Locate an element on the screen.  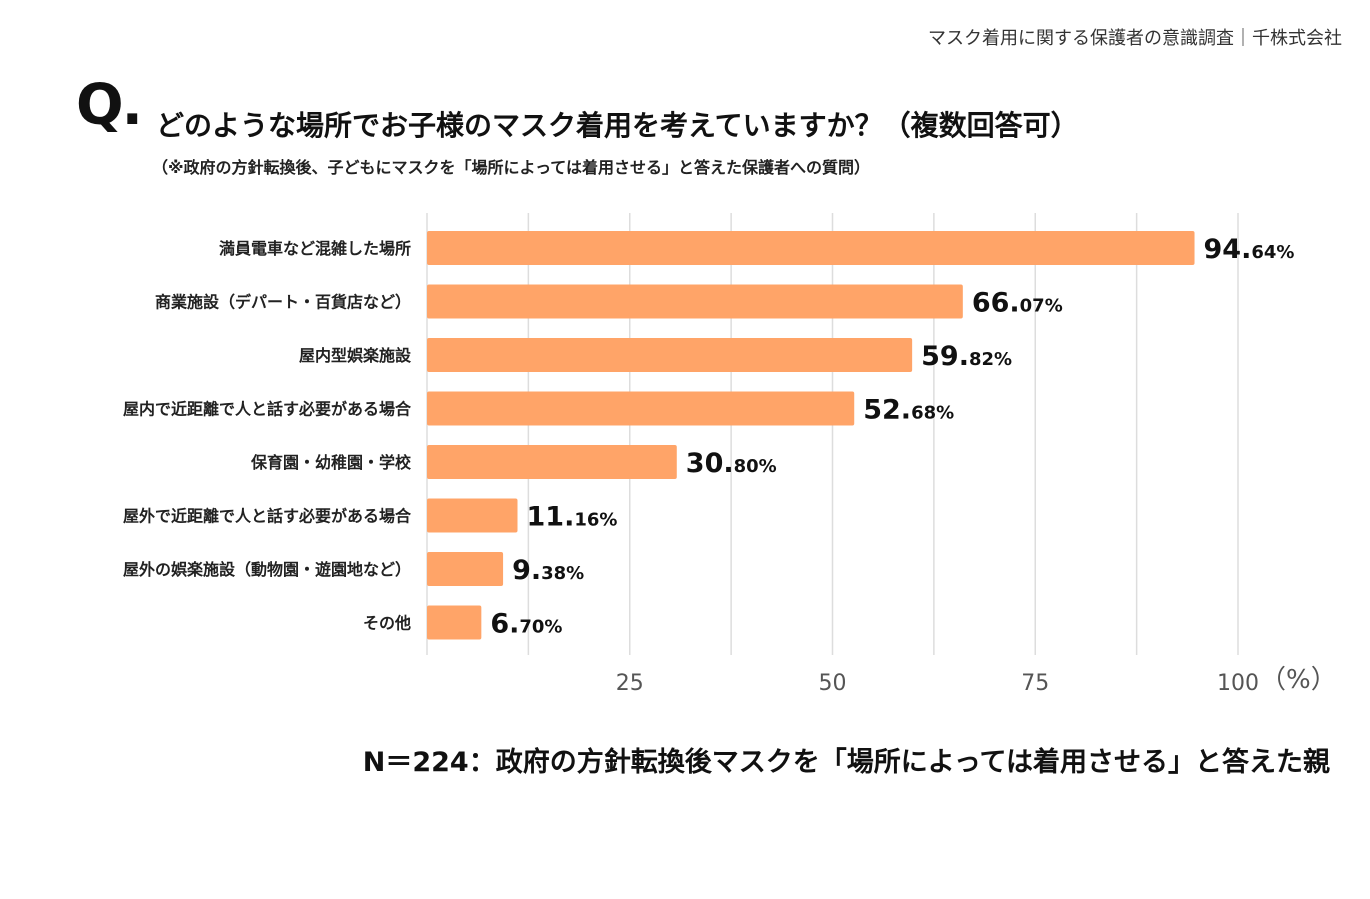
value-label-integer: 9. is located at coordinates (526, 570).